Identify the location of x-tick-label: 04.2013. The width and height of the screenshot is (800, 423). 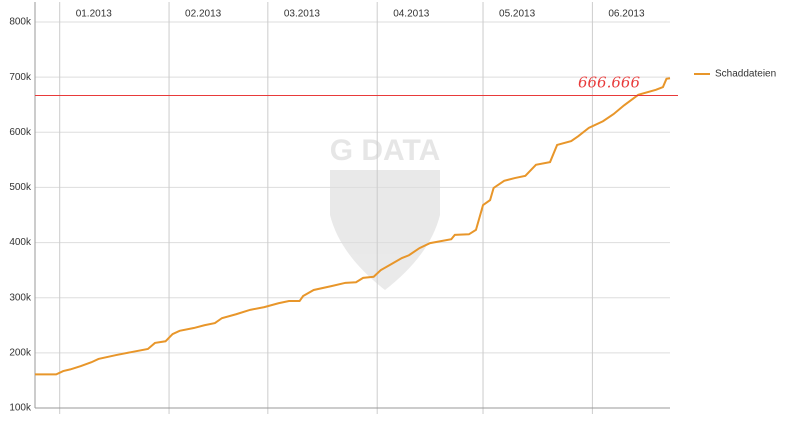
(411, 14).